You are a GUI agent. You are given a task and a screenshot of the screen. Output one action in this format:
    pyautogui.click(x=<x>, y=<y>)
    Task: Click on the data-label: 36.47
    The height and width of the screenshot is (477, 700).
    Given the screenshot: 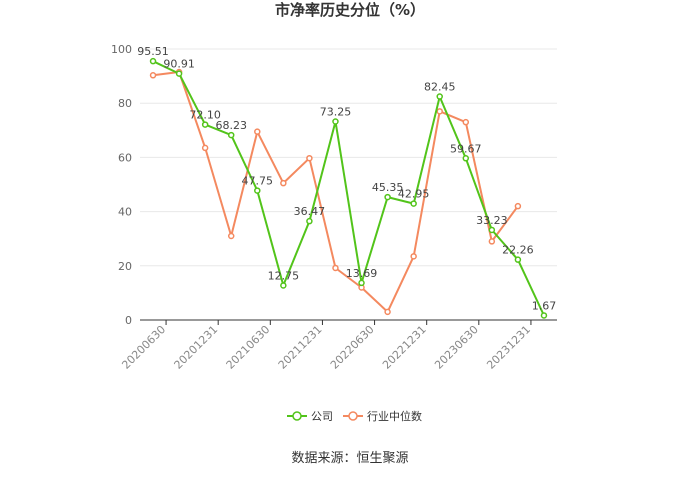 What is the action you would take?
    pyautogui.click(x=310, y=211)
    